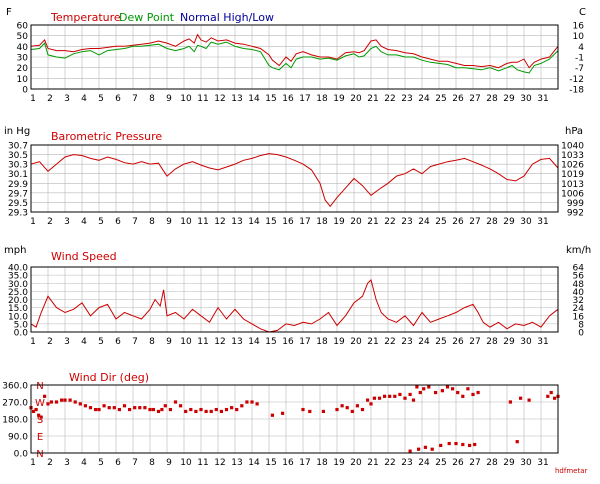 The image size is (600, 484). What do you see at coordinates (21, 325) in the screenshot?
I see `y-tick-label-left: 5.0` at bounding box center [21, 325].